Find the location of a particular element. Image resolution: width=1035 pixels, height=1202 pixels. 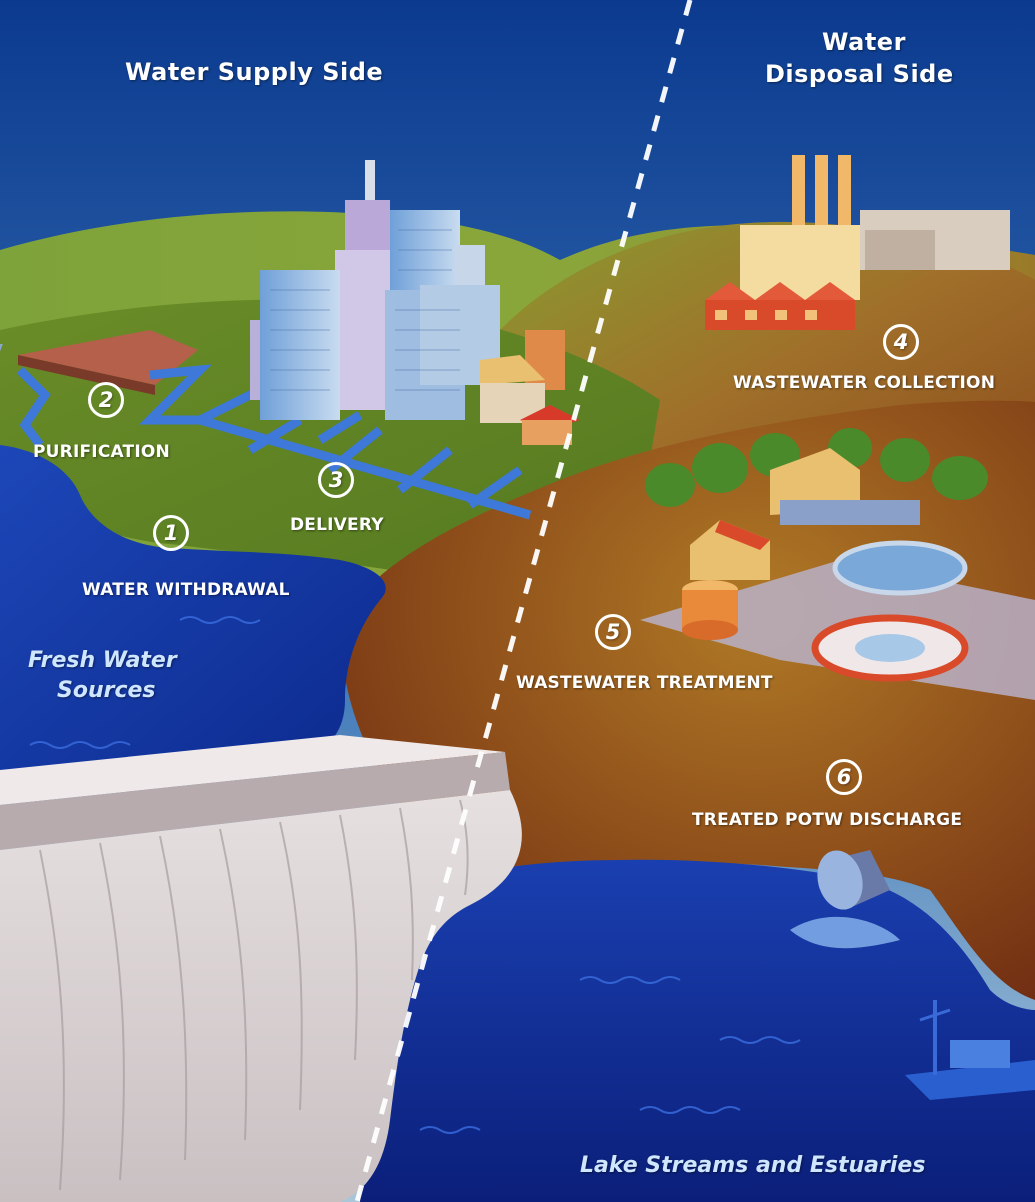

fresh-water-label-line2: Sources is located at coordinates (106, 690).